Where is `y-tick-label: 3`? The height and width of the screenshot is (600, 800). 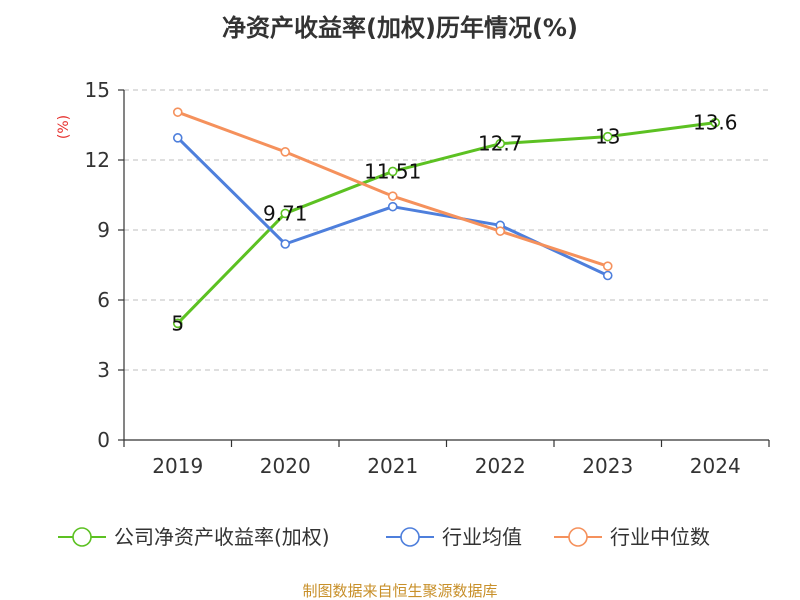 y-tick-label: 3 is located at coordinates (103, 370).